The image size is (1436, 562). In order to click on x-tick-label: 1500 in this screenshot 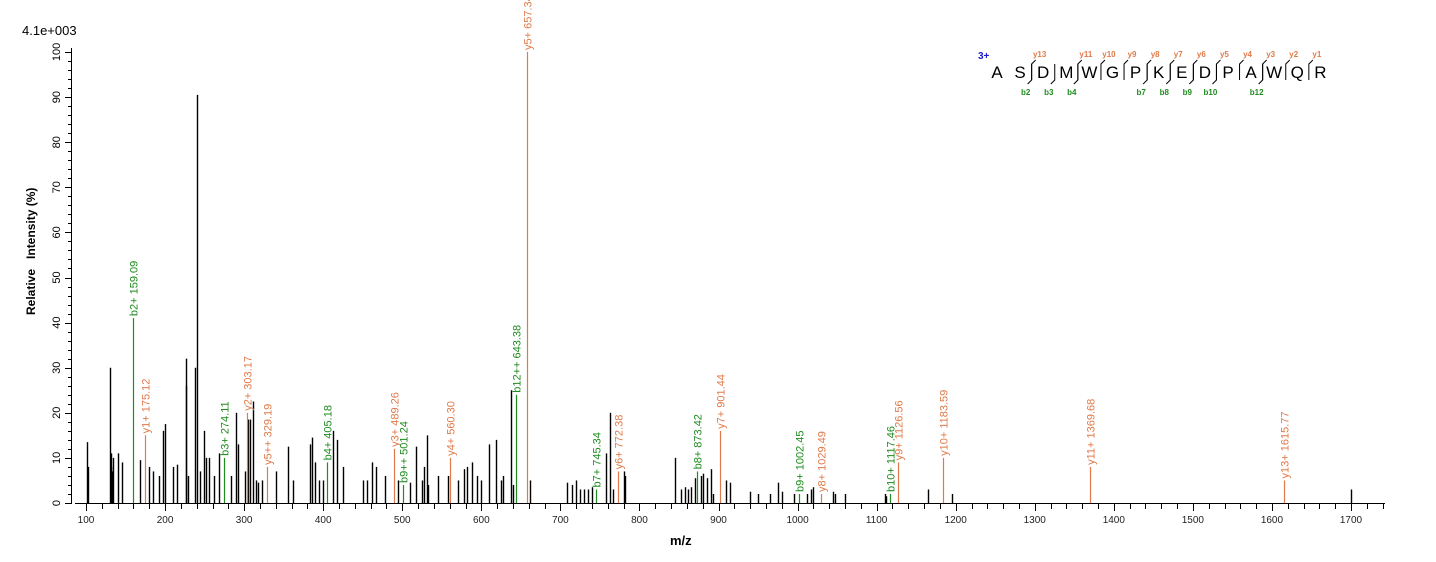, I will do `click(1193, 520)`.